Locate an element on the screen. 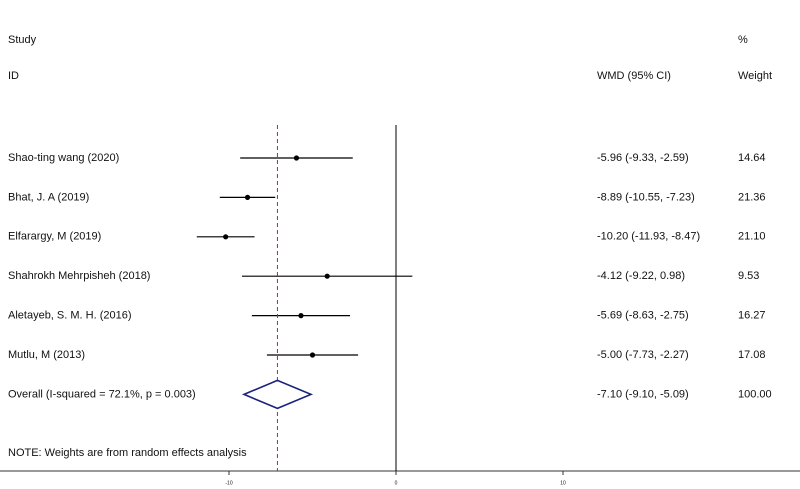  study-name: Bhat, J. A (2019) is located at coordinates (48, 197).